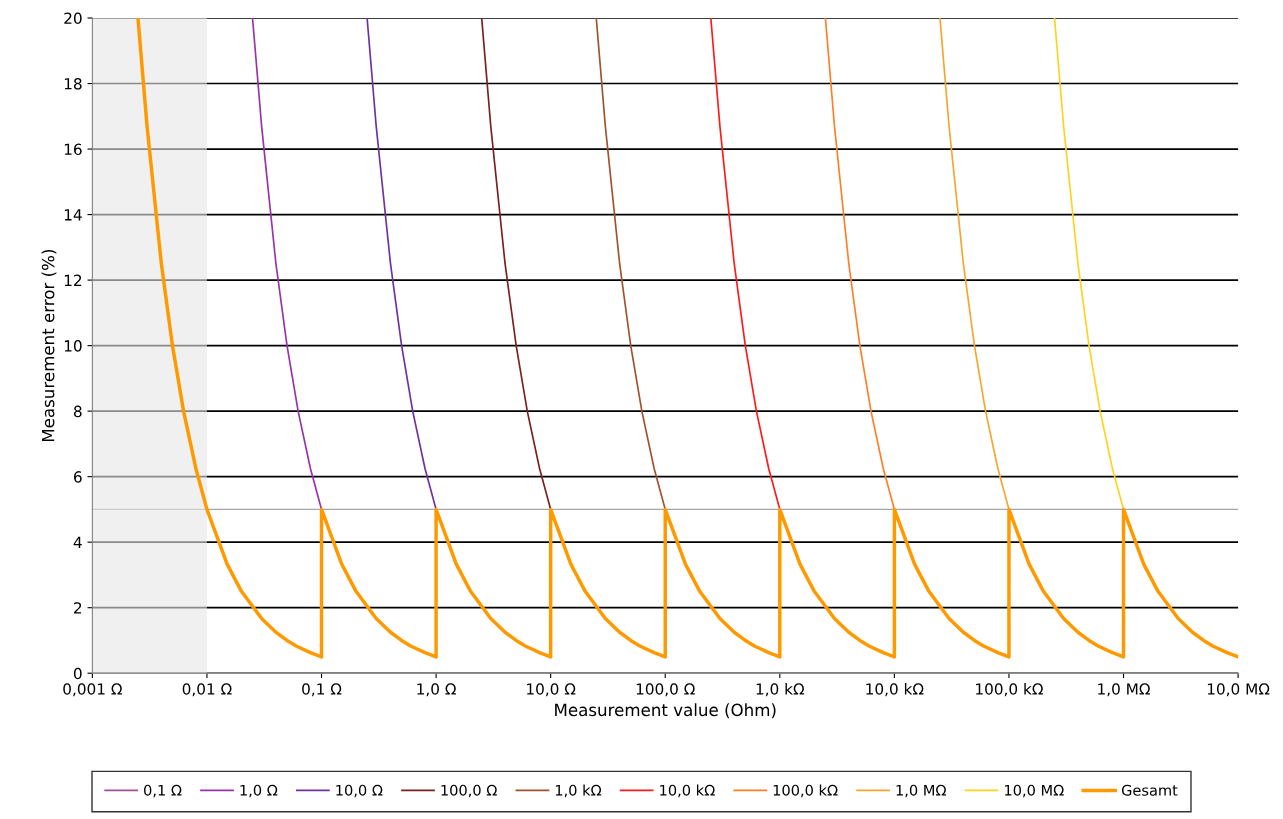  I want to click on y-tick-label: 2, so click(78, 608).